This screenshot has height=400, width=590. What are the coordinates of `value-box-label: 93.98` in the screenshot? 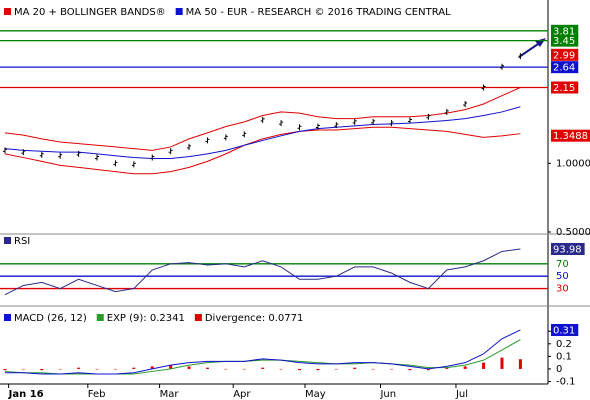 It's located at (567, 249).